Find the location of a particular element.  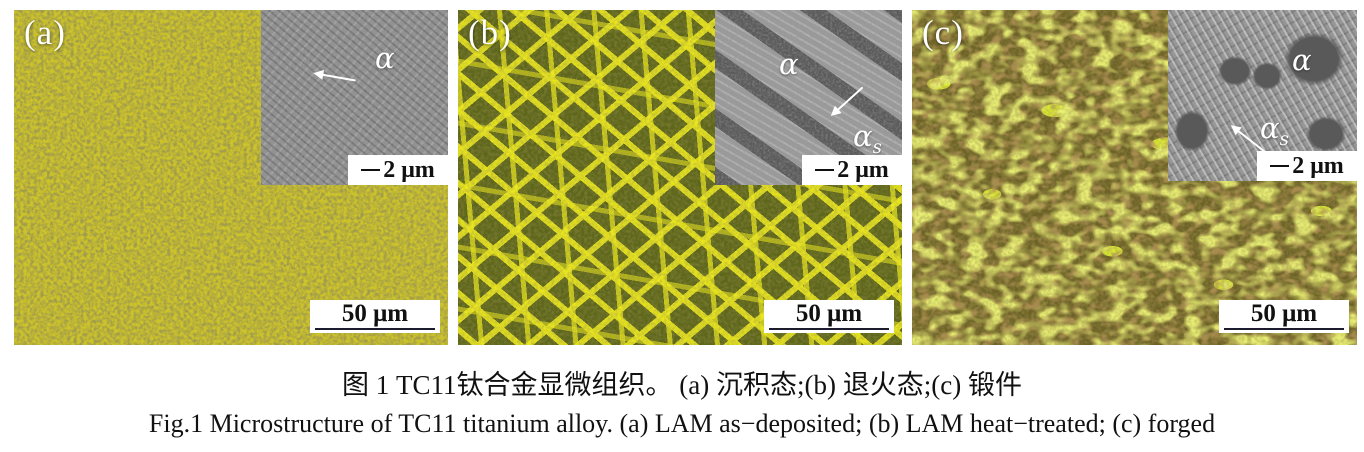

caption-chinese: 图 1 TC11钛合金显微组织。 (a) 沉积态;(b) 退火态;(c) 锻件 is located at coordinates (682, 385).